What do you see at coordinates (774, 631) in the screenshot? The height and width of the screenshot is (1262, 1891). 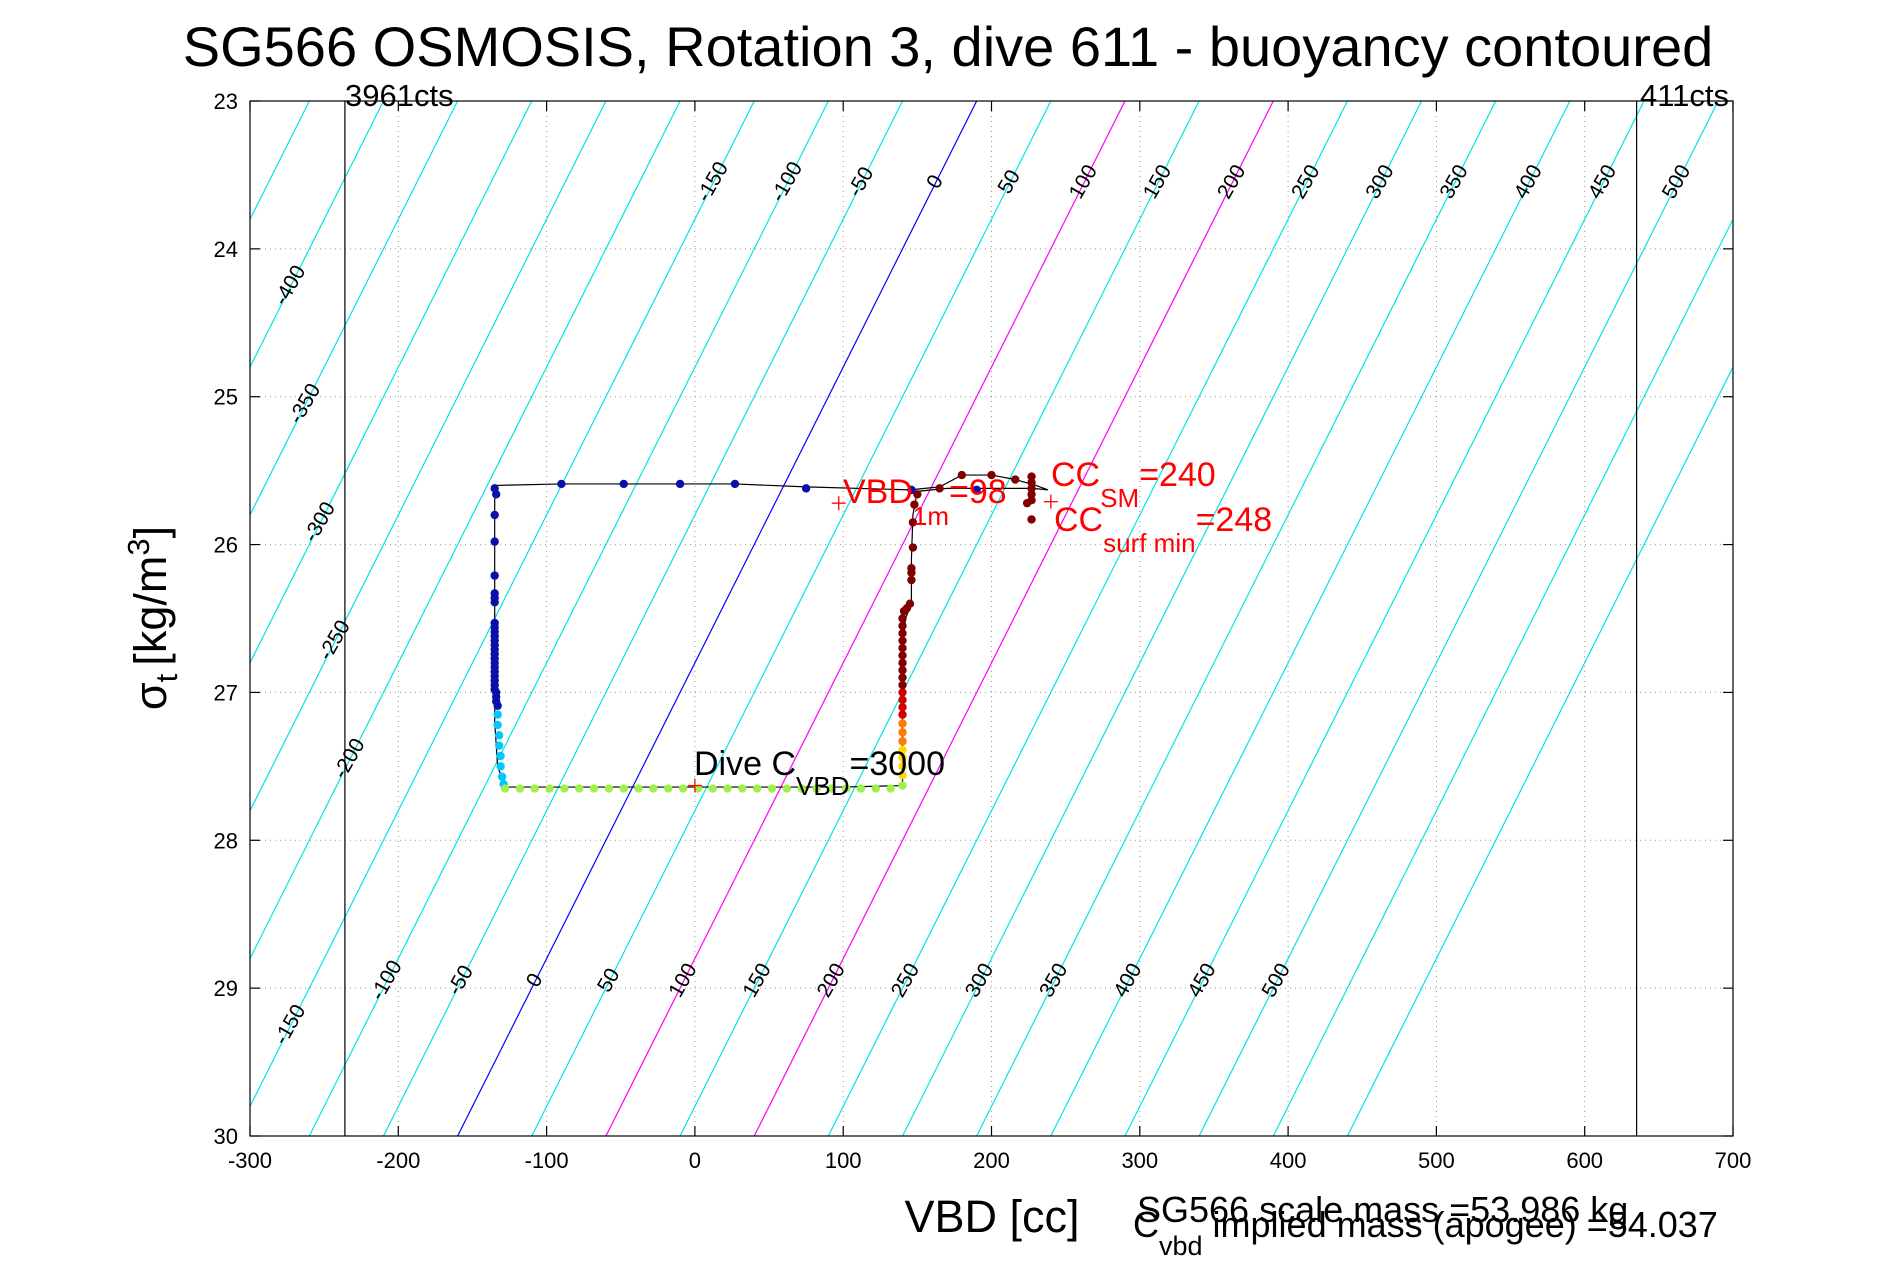 I see `points-layer` at bounding box center [774, 631].